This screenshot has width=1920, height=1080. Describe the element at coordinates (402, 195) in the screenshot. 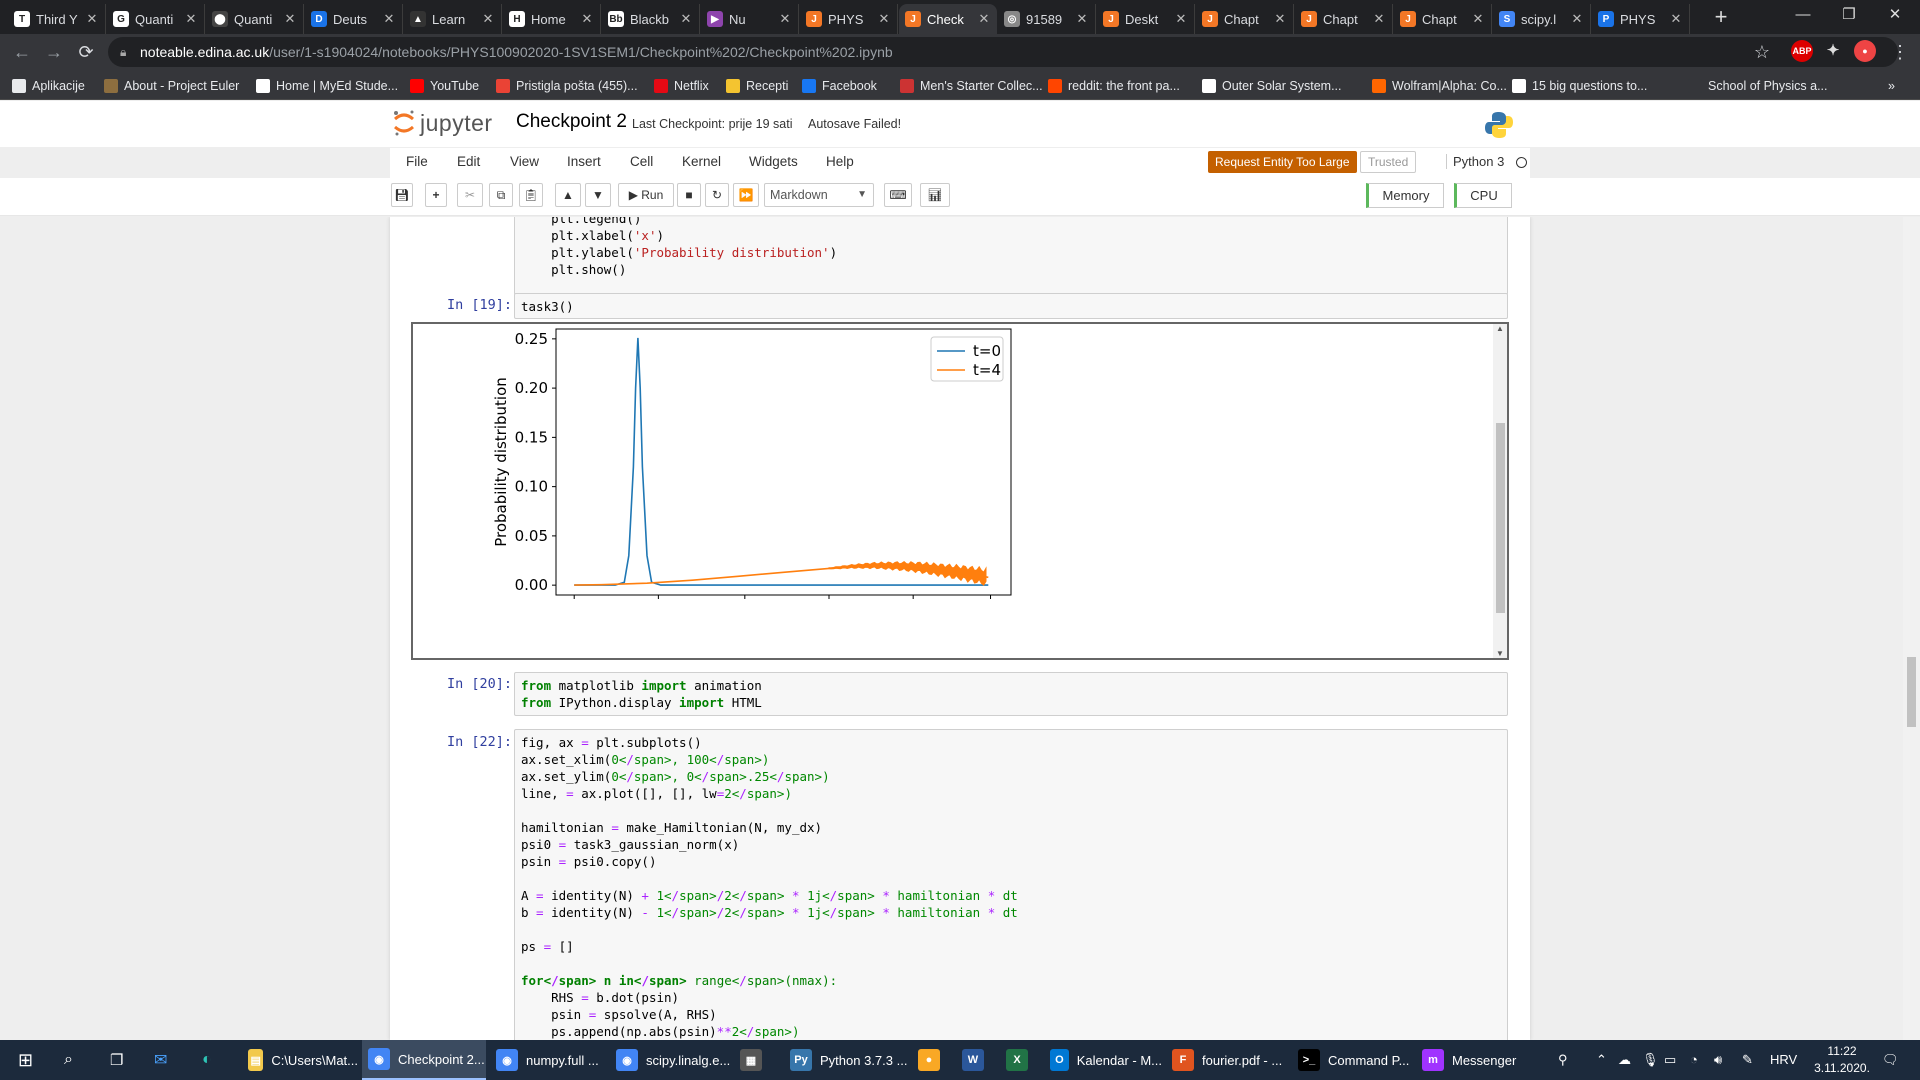

I see `save-icon: 💾︎` at that location.